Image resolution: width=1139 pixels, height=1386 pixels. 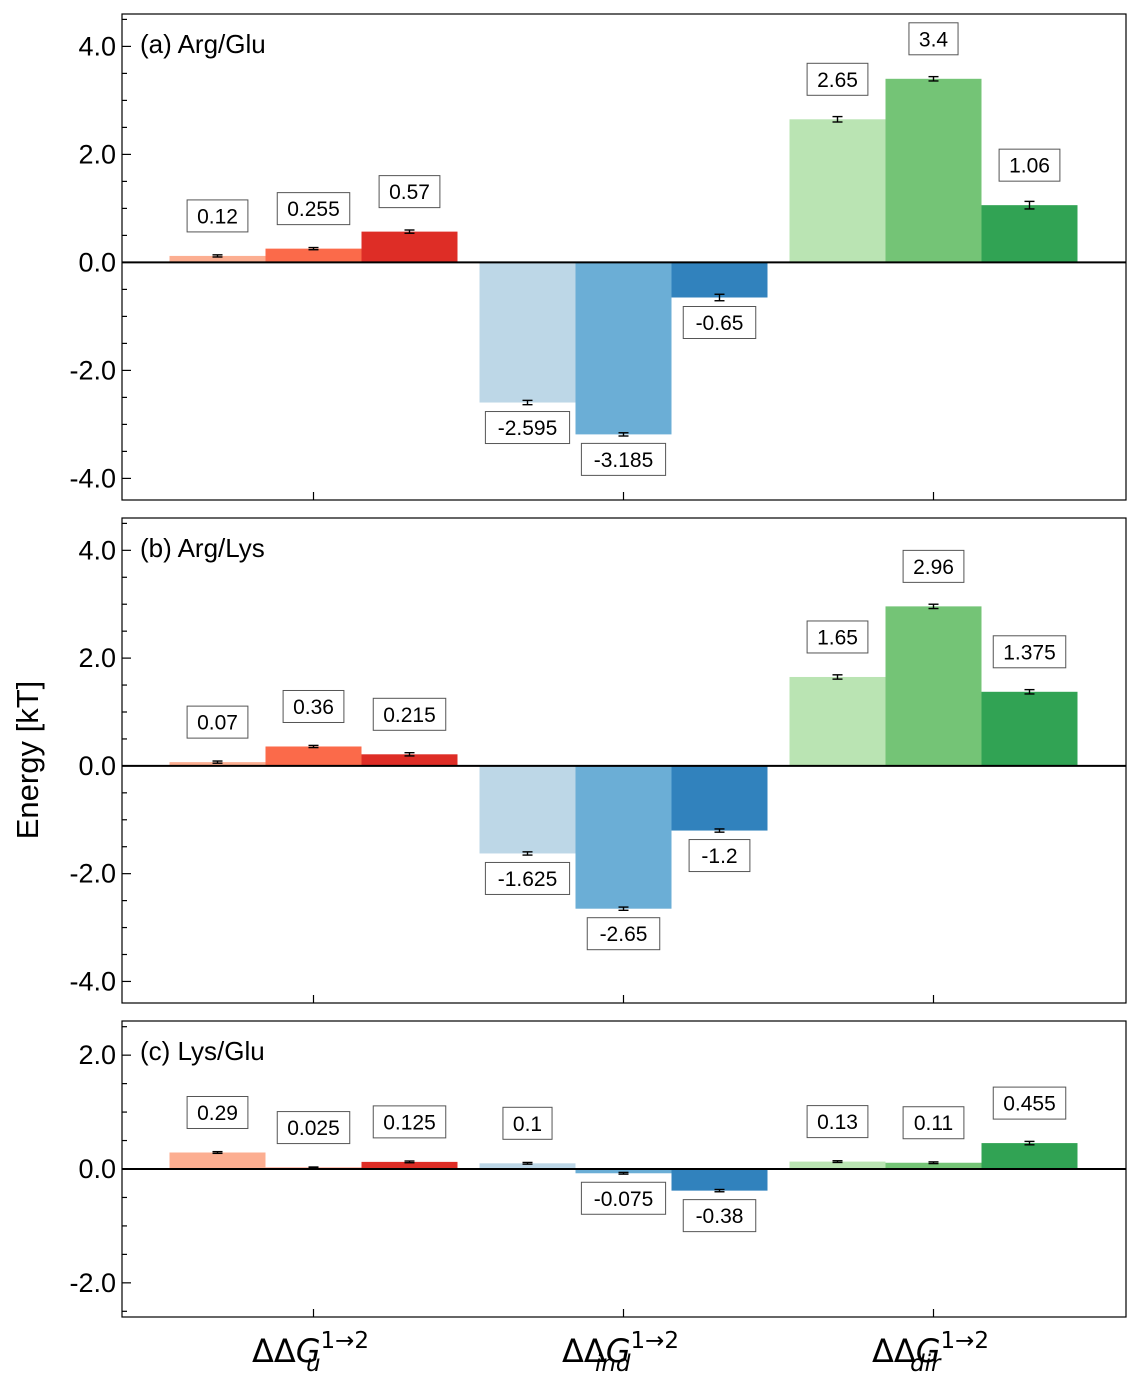 I want to click on panel-title: (c) Lys/Glu, so click(x=202, y=1051).